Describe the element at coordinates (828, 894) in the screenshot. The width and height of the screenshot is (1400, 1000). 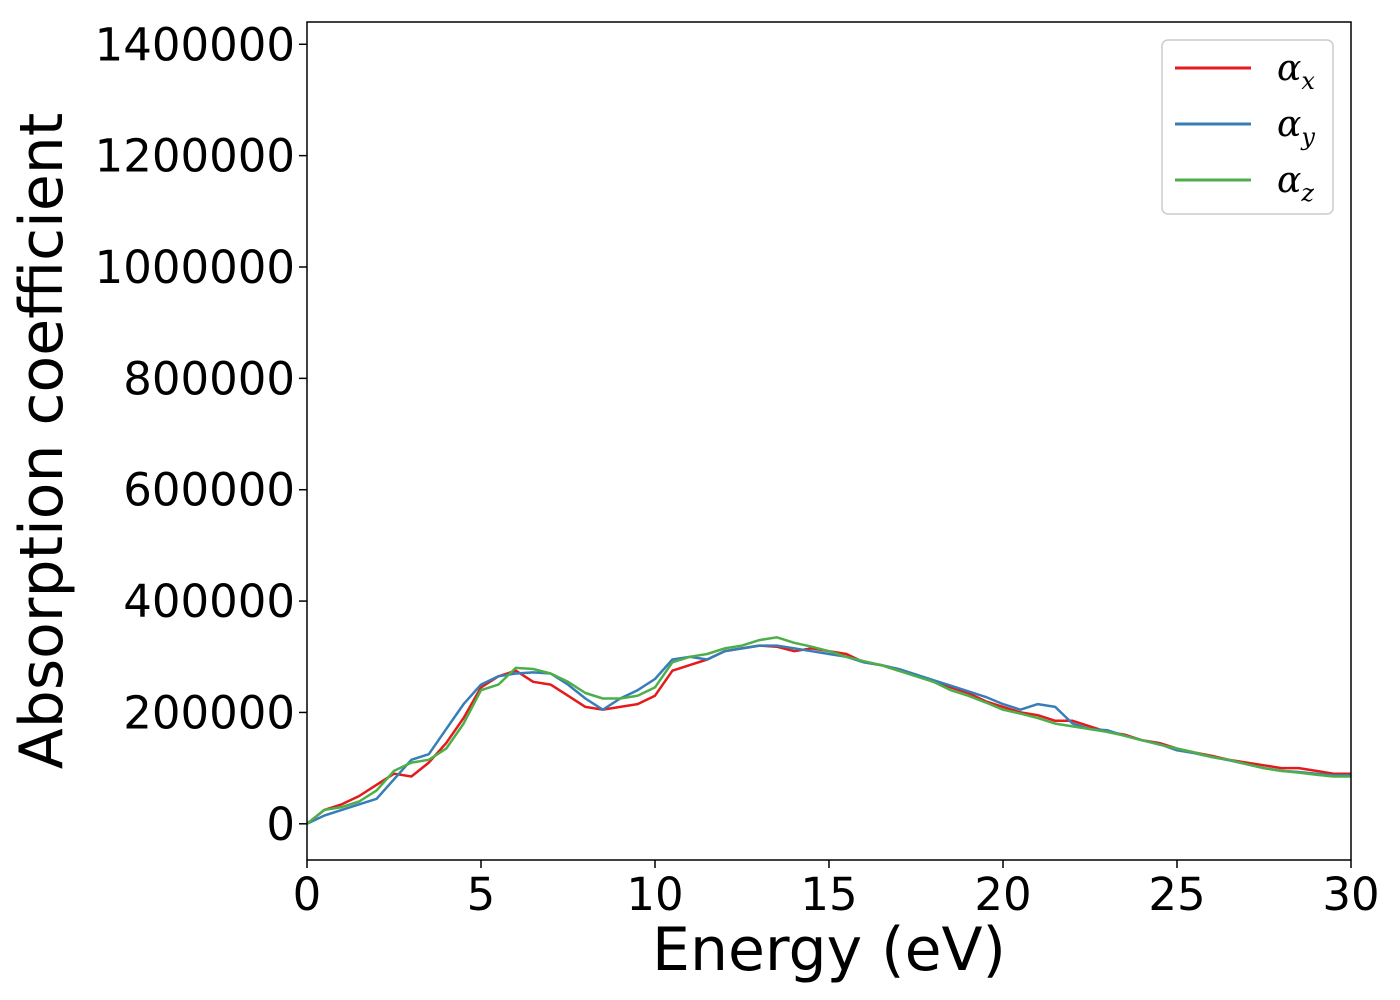
I see `x-tick-label: 15` at that location.